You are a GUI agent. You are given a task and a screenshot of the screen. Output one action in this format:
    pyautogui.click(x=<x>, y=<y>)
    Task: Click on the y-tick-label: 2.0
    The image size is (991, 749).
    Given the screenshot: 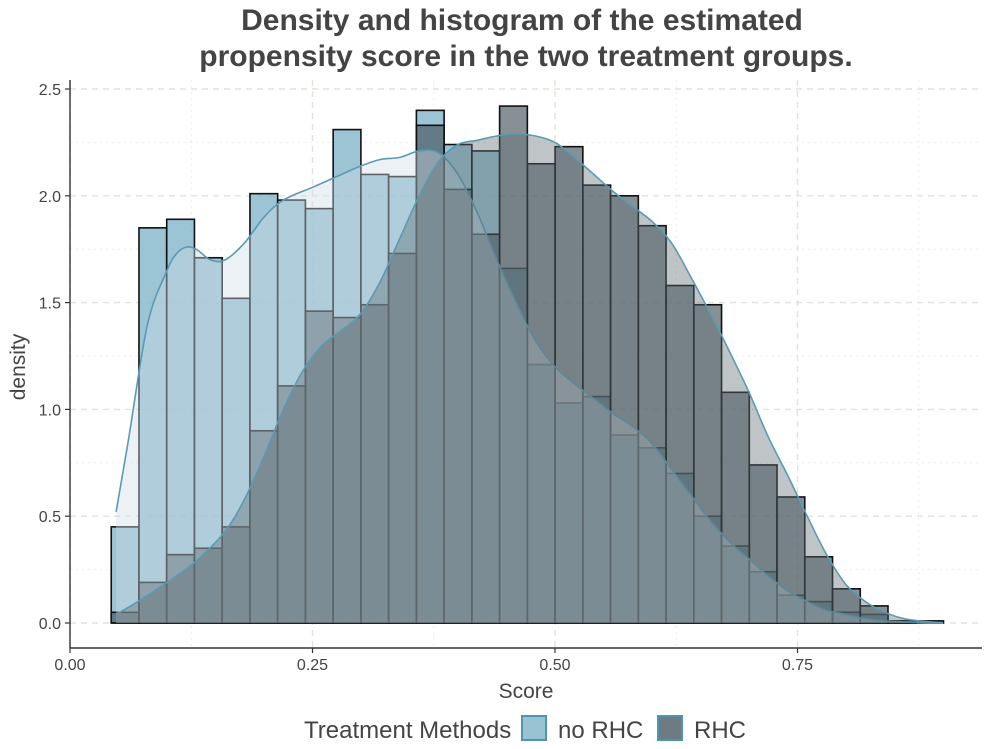 What is the action you would take?
    pyautogui.click(x=50, y=197)
    